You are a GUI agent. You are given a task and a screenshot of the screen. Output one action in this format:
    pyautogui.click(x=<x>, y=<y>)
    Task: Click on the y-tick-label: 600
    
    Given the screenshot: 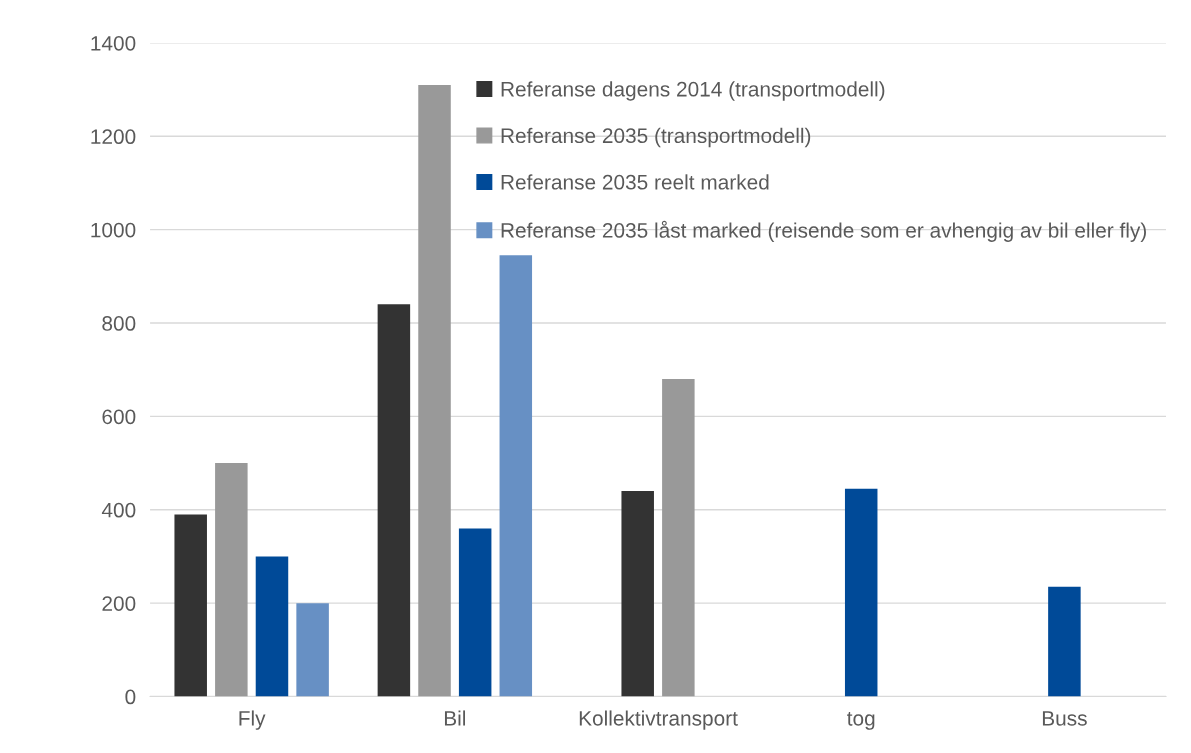 What is the action you would take?
    pyautogui.click(x=119, y=417)
    